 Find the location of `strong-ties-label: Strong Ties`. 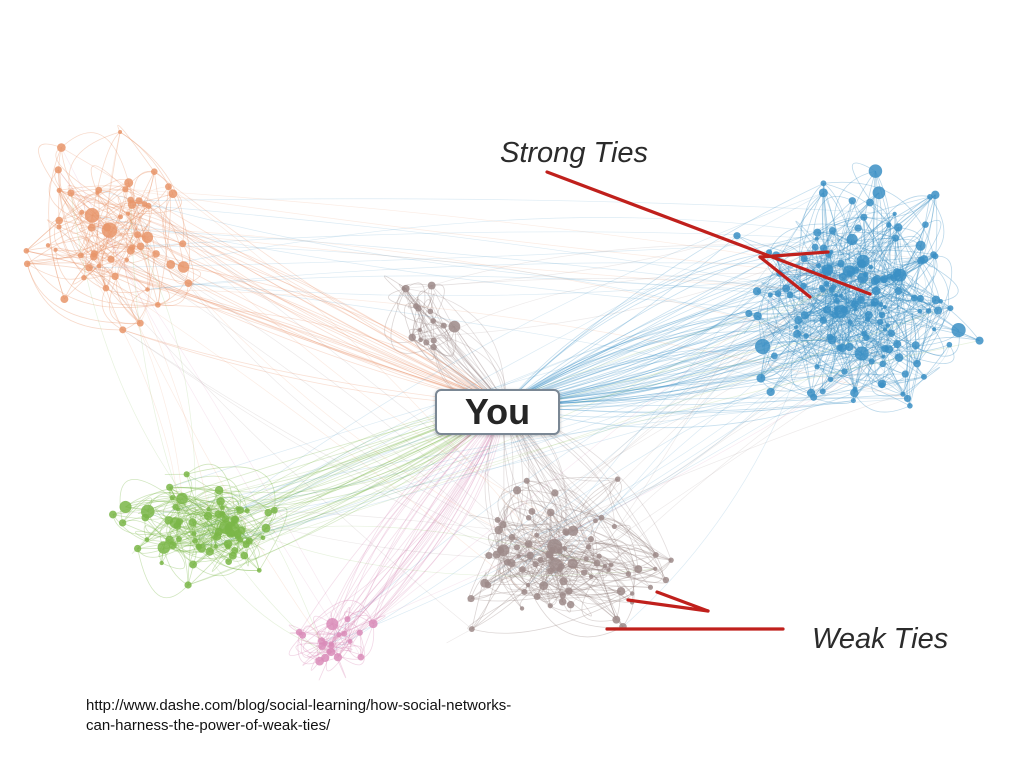

strong-ties-label: Strong Ties is located at coordinates (574, 153).